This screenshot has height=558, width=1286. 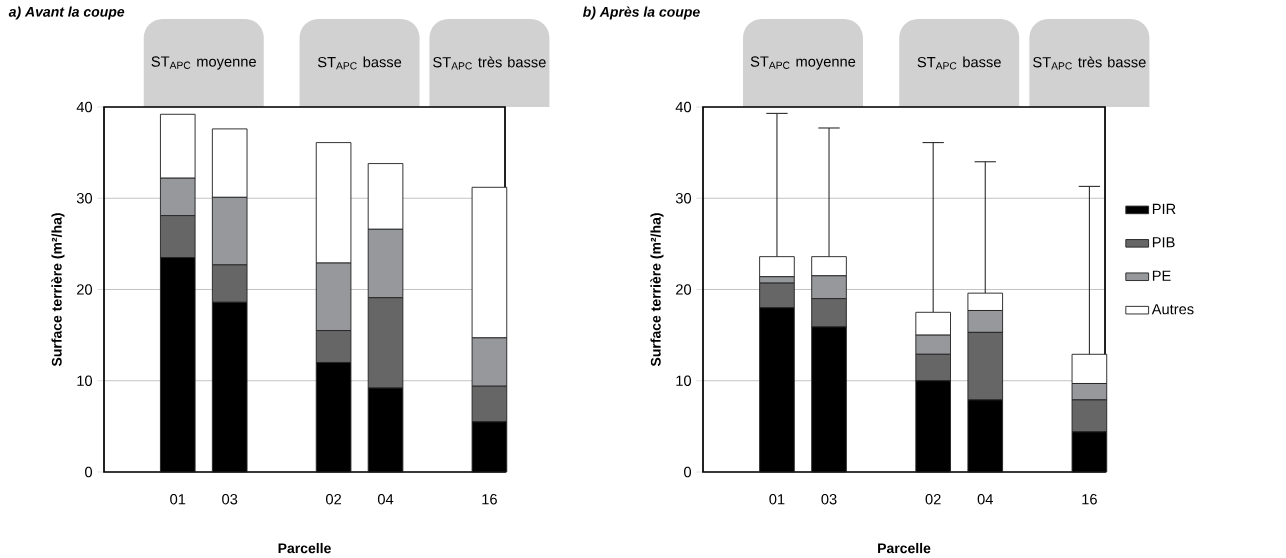 What do you see at coordinates (1164, 209) in the screenshot?
I see `legend-label: PIR` at bounding box center [1164, 209].